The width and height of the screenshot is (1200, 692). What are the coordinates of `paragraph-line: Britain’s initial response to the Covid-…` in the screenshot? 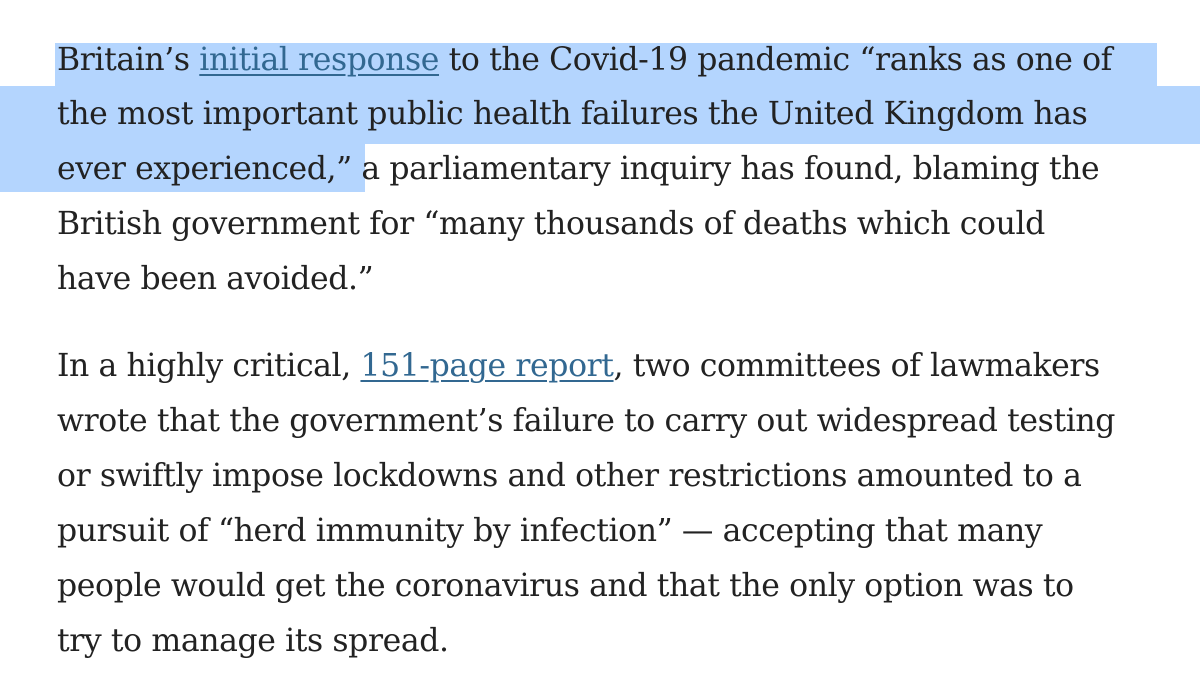 It's located at (617, 60).